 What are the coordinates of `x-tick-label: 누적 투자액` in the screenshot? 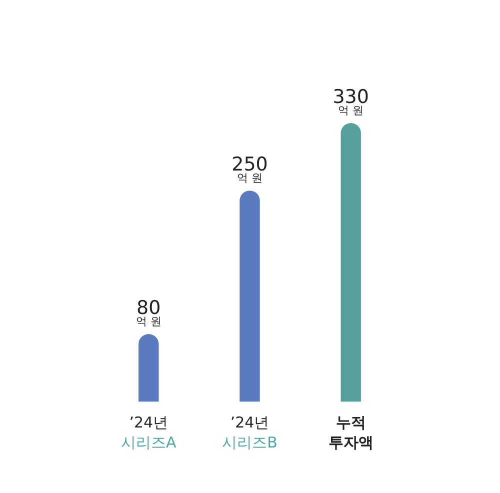 It's located at (351, 433).